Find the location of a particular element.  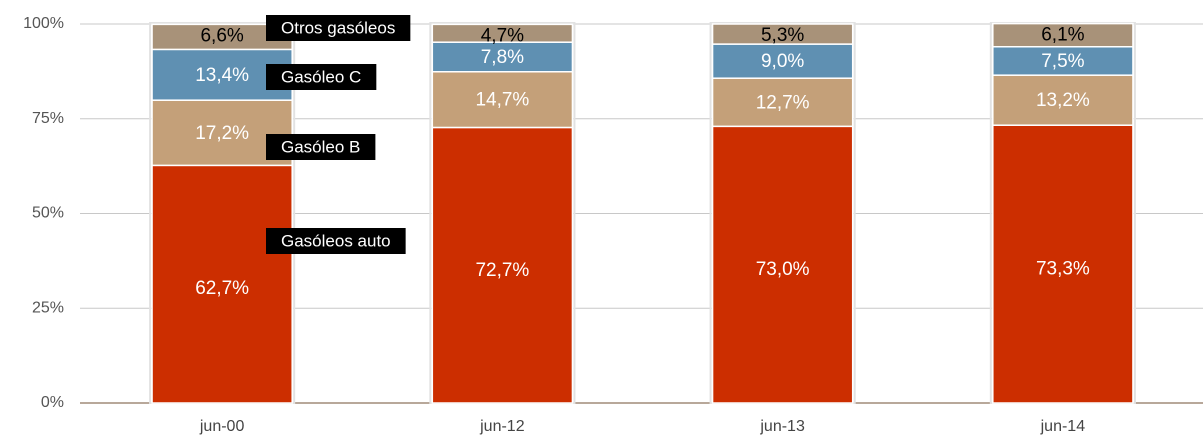

value-label: 62,7% is located at coordinates (222, 288).